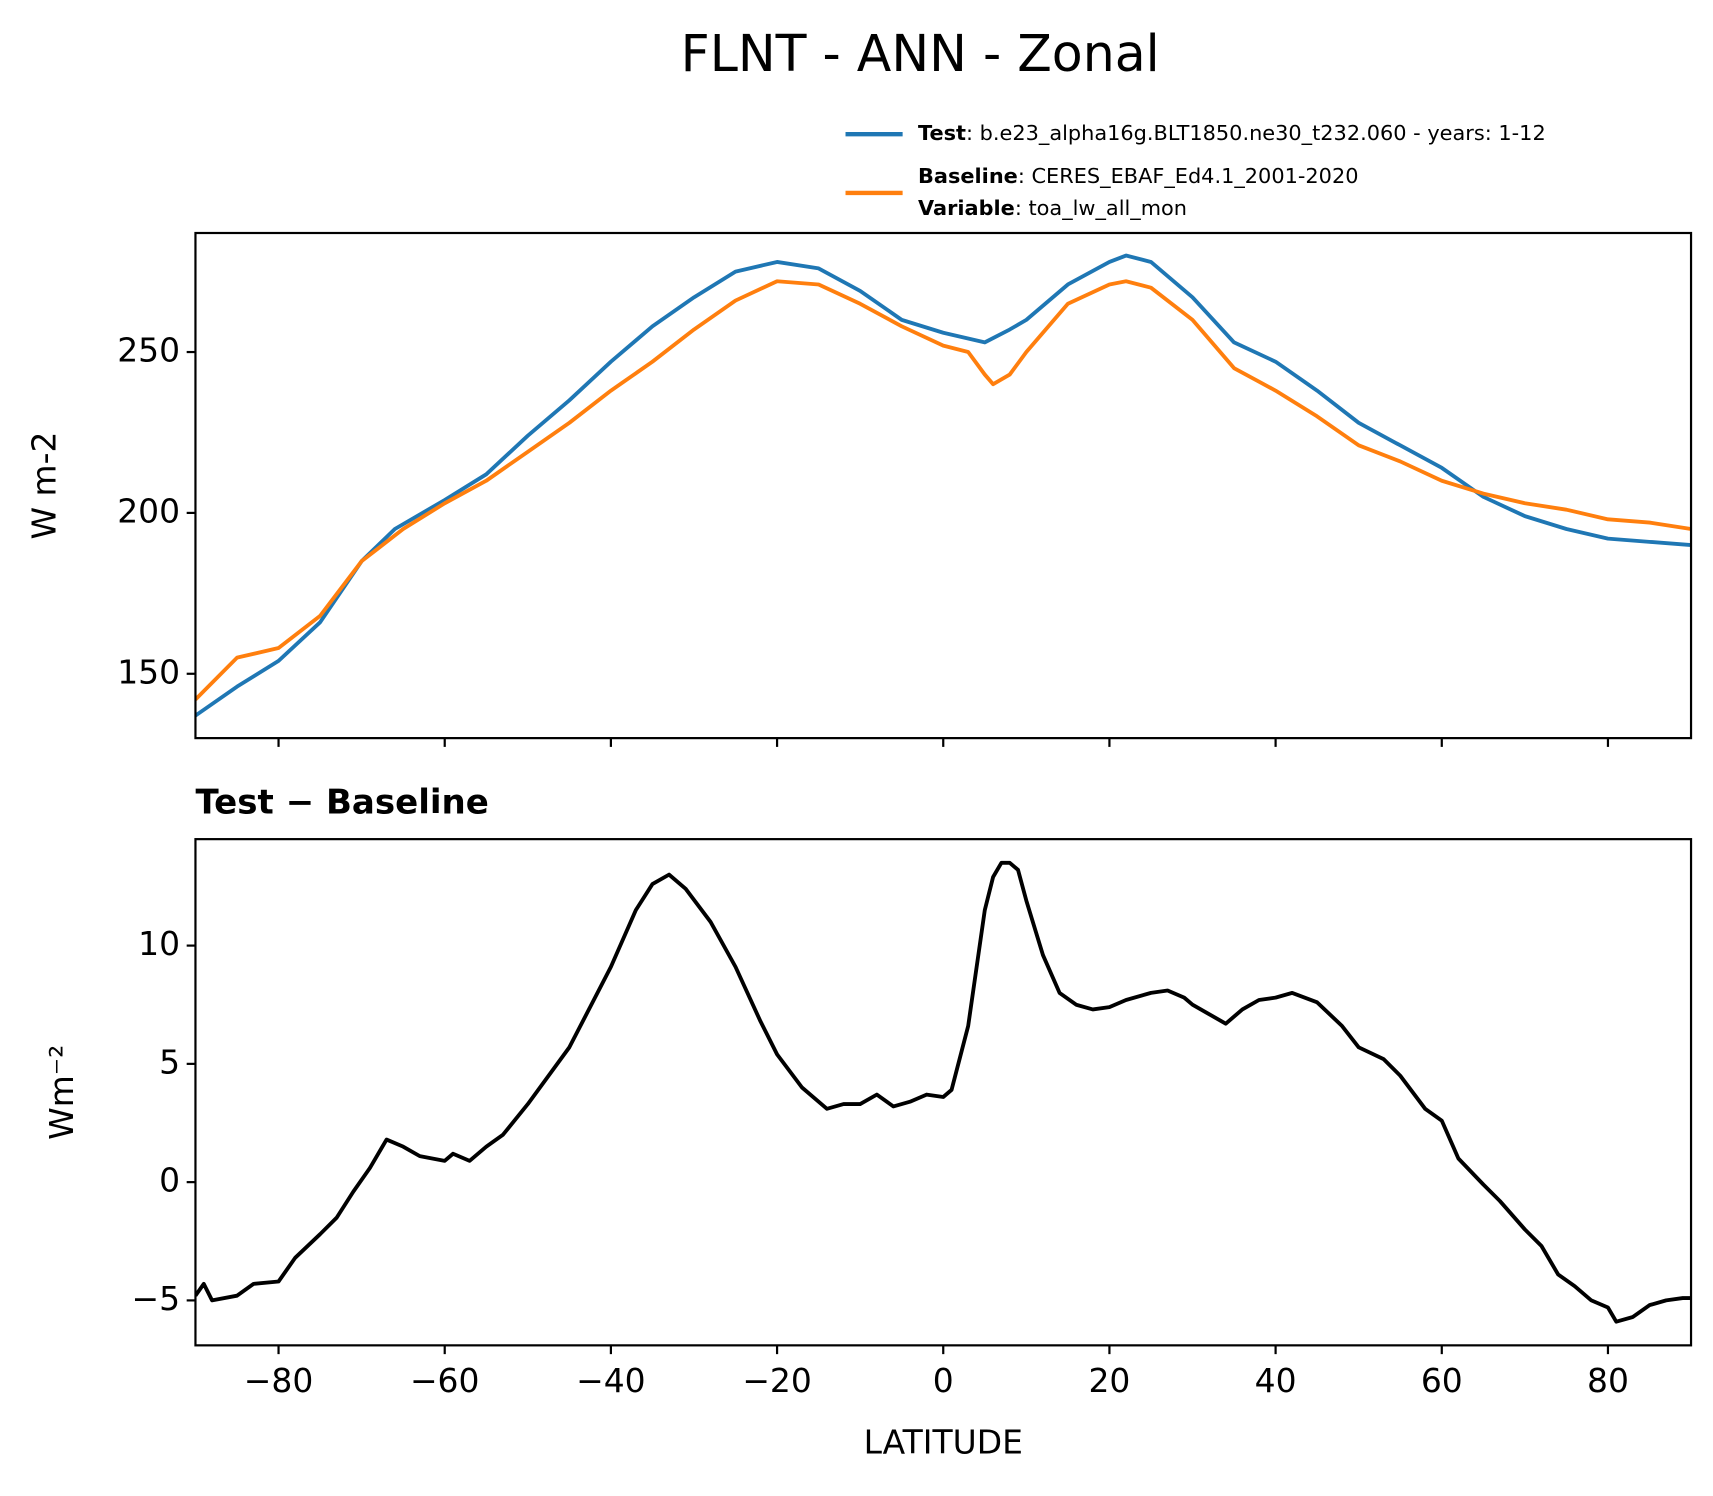  Describe the element at coordinates (445, 1380) in the screenshot. I see `x-tick-label: −60` at that location.